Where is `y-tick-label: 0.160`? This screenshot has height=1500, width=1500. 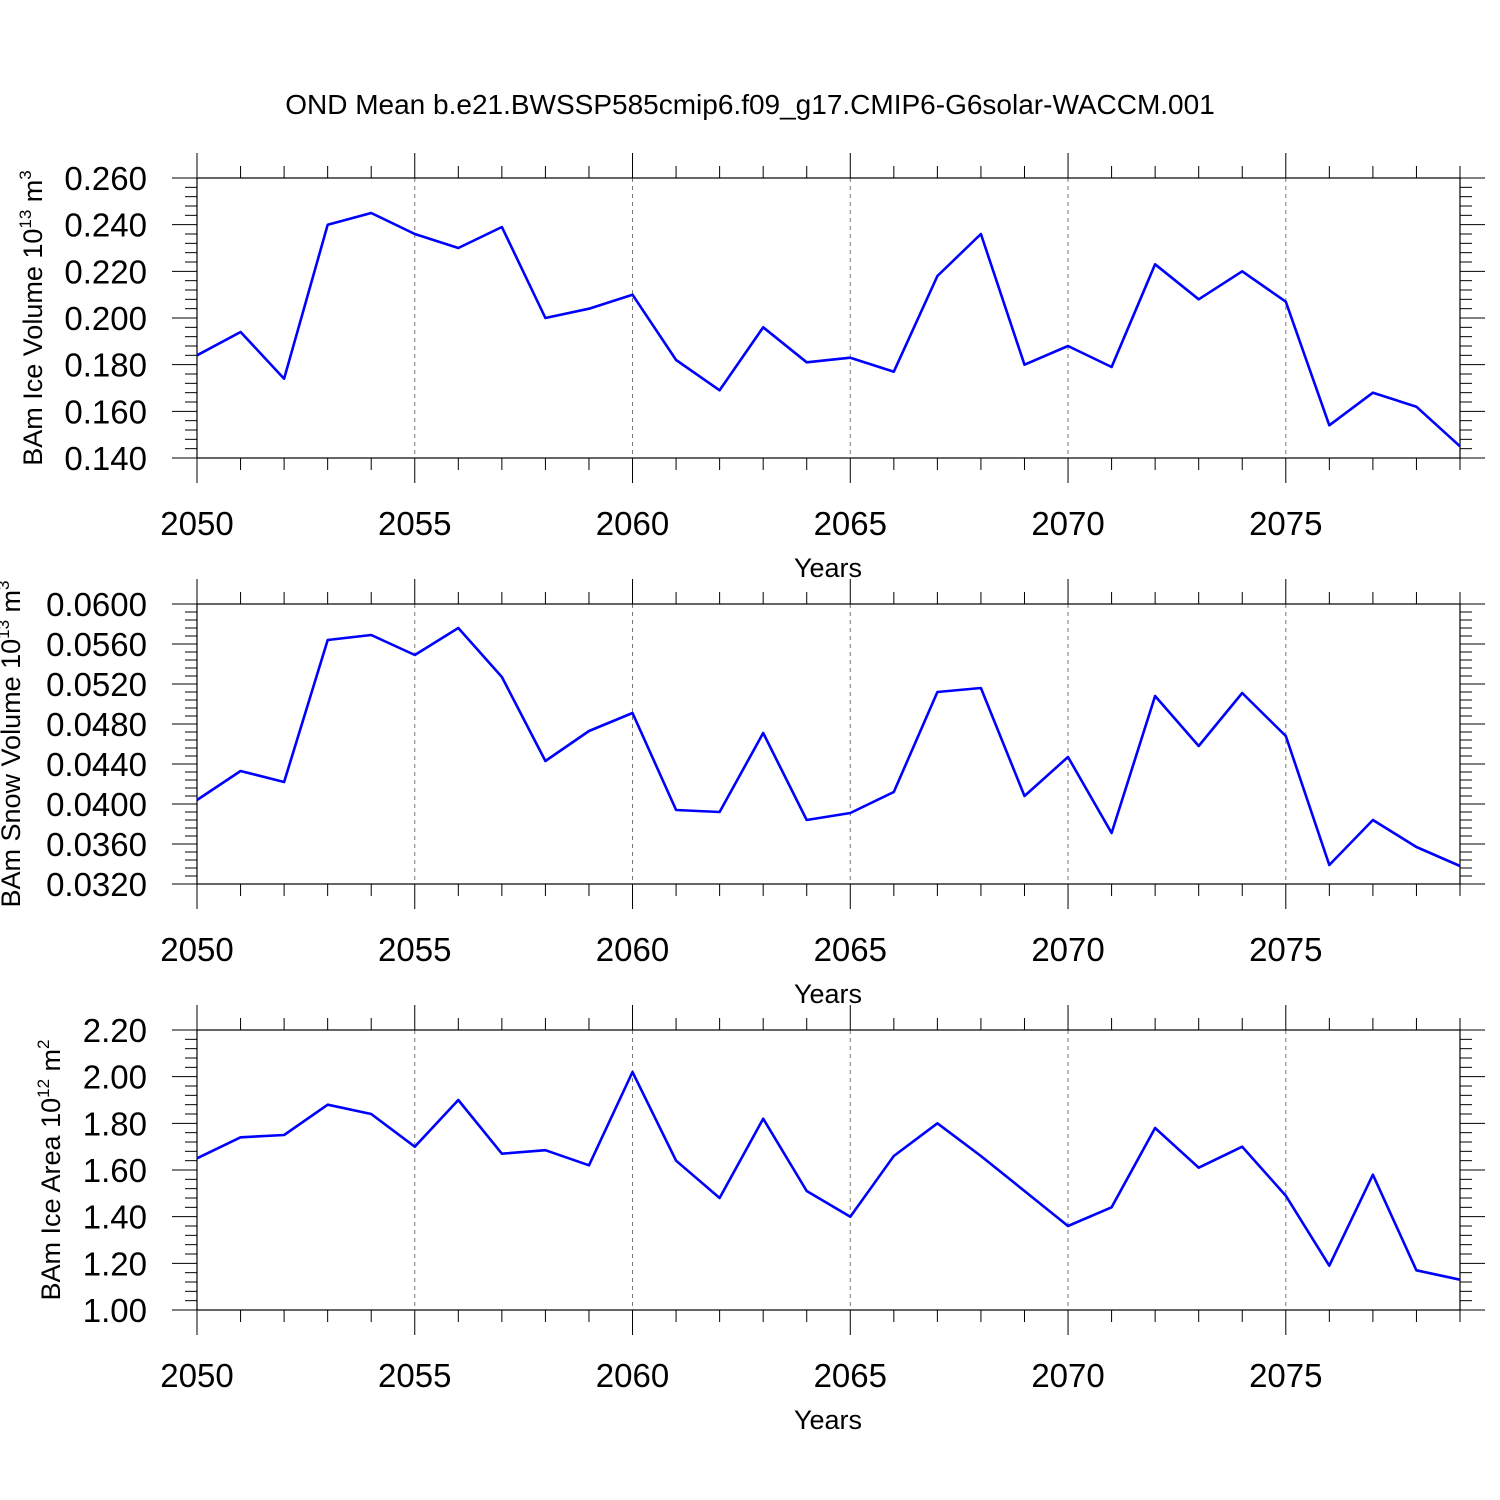 y-tick-label: 0.160 is located at coordinates (105, 411).